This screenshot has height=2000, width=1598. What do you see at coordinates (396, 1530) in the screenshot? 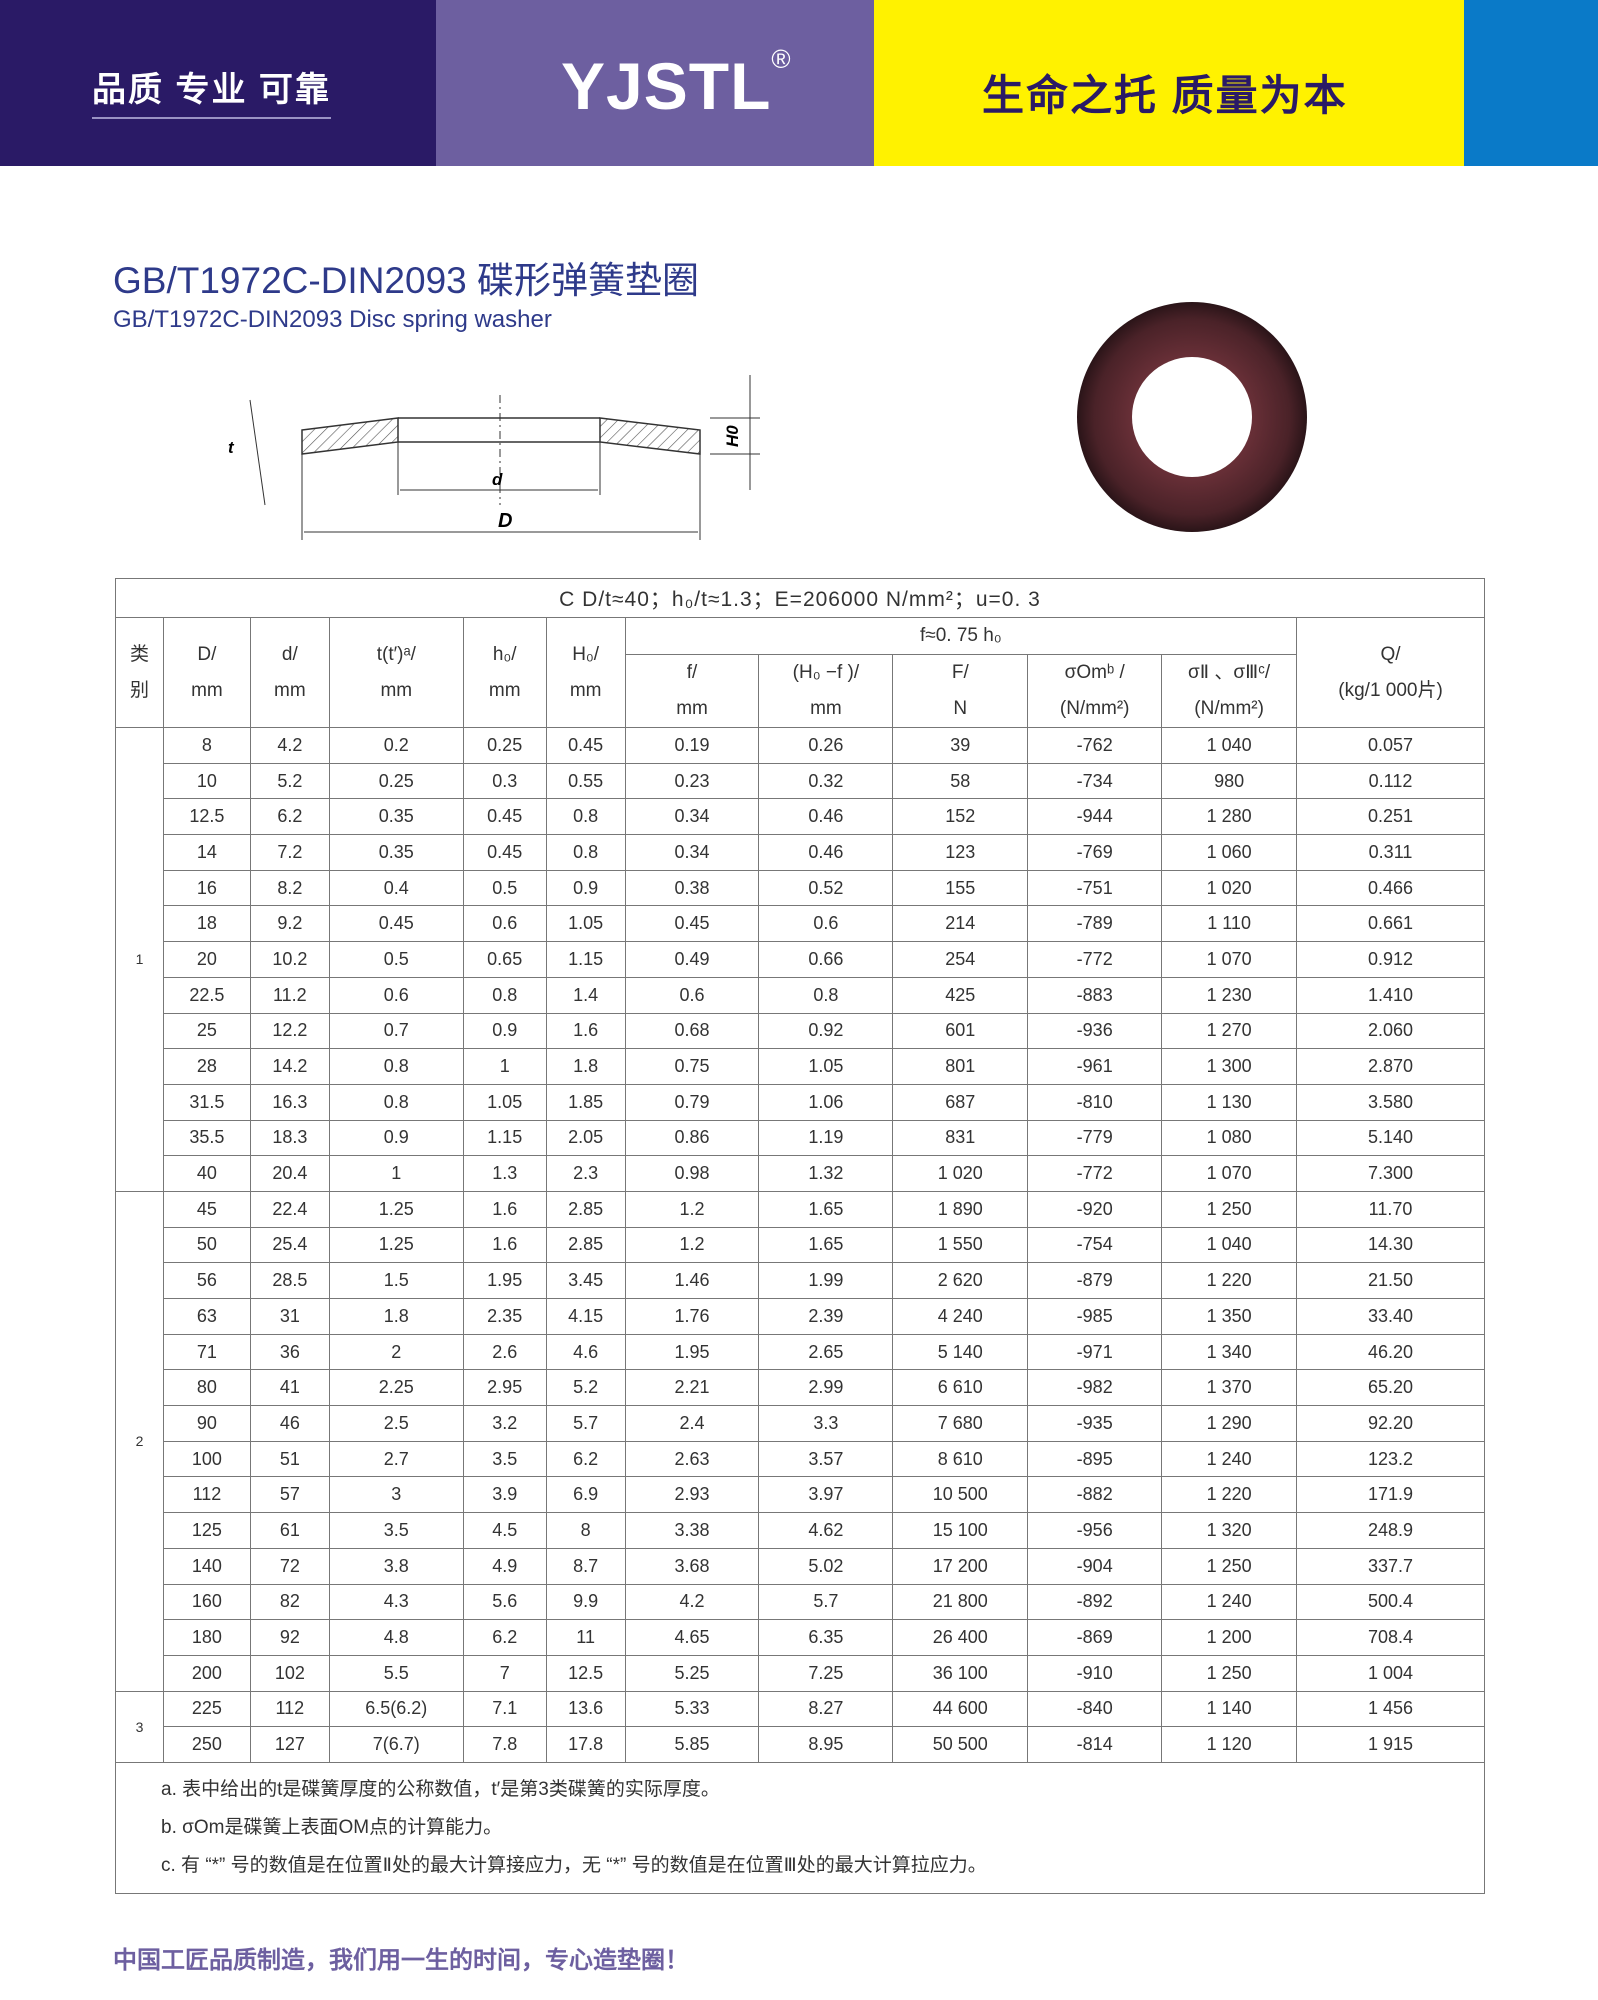
I see `table-cell: 3.5` at bounding box center [396, 1530].